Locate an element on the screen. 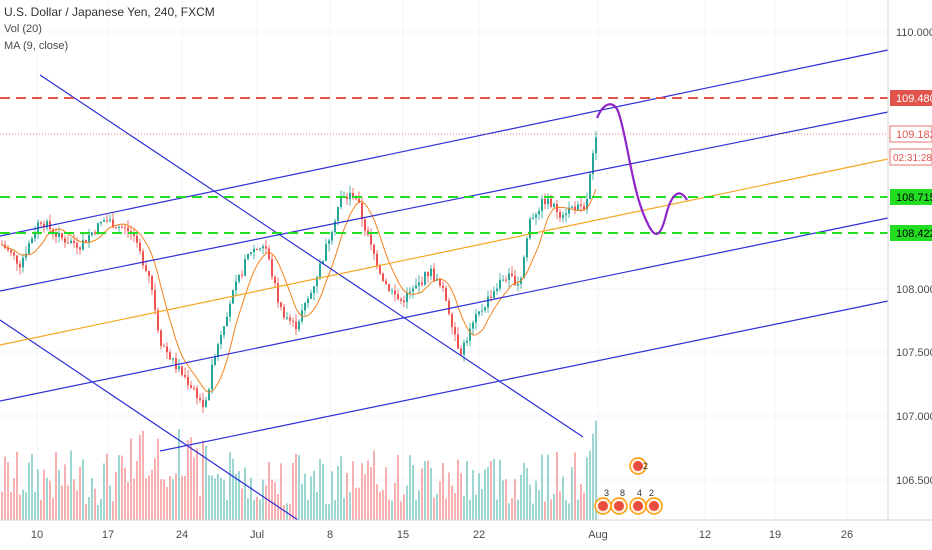 The width and height of the screenshot is (932, 550). time-axis is located at coordinates (466, 535).